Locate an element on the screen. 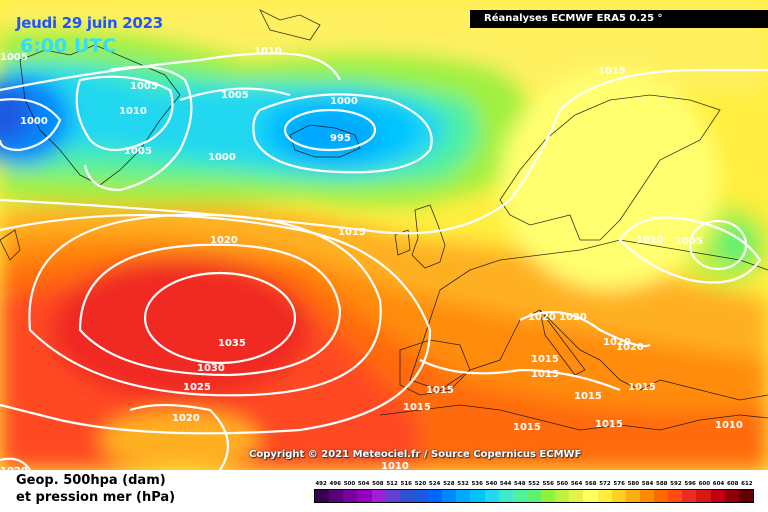 This screenshot has height=512, width=768. scale-label: 500 is located at coordinates (349, 484).